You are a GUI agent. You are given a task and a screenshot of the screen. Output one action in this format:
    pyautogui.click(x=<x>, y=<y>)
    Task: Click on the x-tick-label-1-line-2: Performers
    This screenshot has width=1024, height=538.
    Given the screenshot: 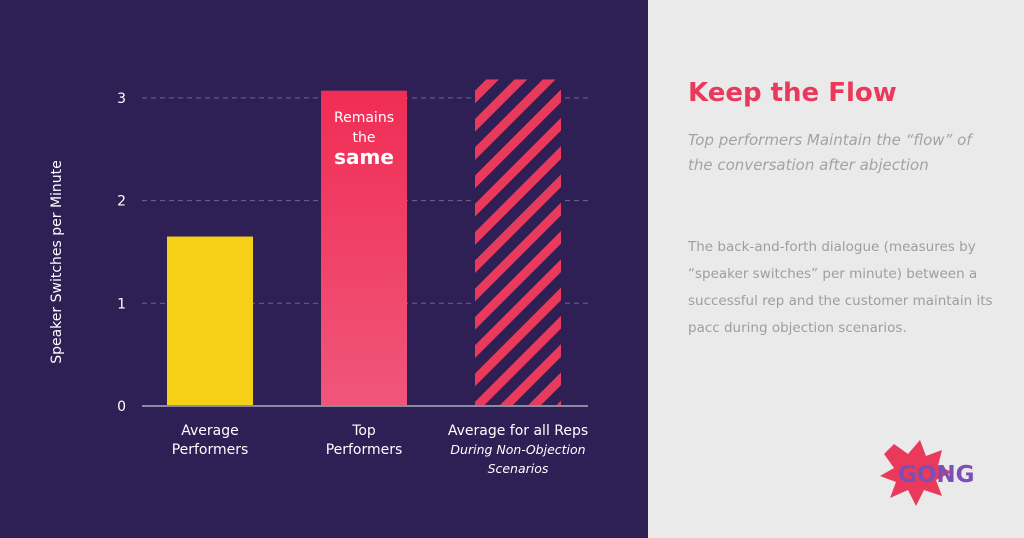 What is the action you would take?
    pyautogui.click(x=210, y=450)
    